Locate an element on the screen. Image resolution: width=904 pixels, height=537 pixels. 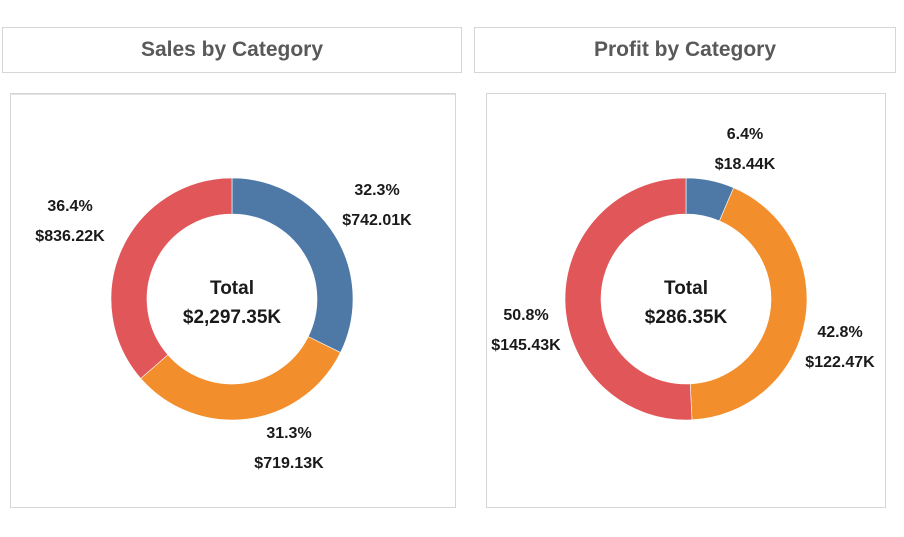
profit-slice-2-value-label: $145.43K is located at coordinates (526, 345).